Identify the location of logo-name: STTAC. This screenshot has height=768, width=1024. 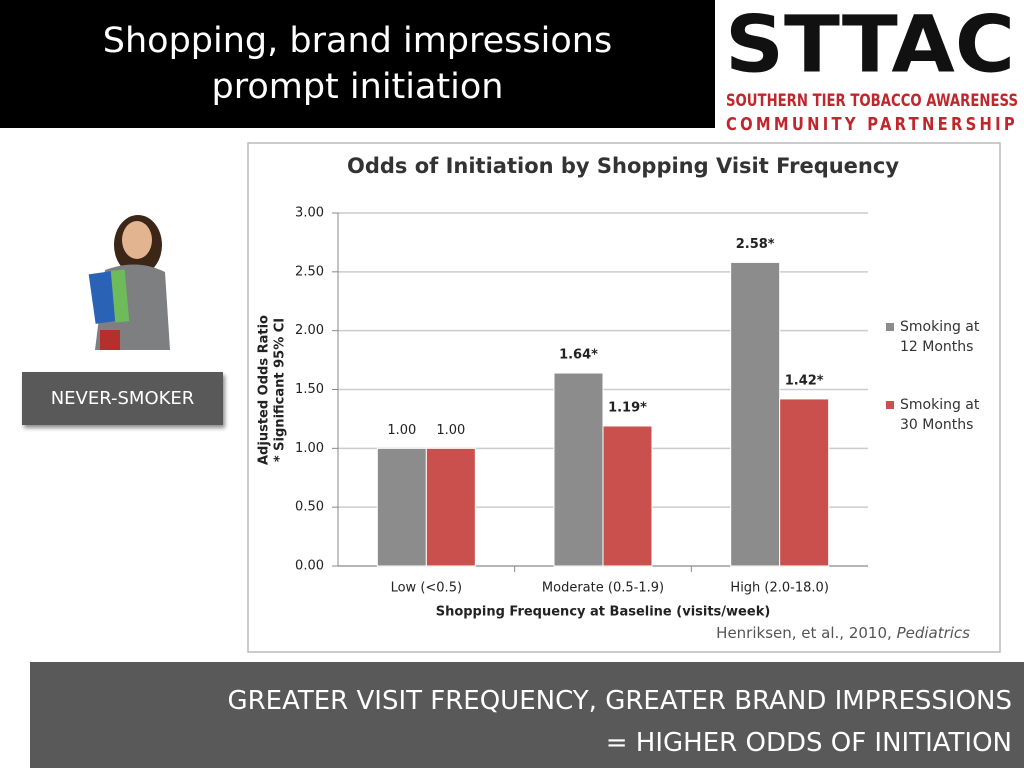
(870, 45).